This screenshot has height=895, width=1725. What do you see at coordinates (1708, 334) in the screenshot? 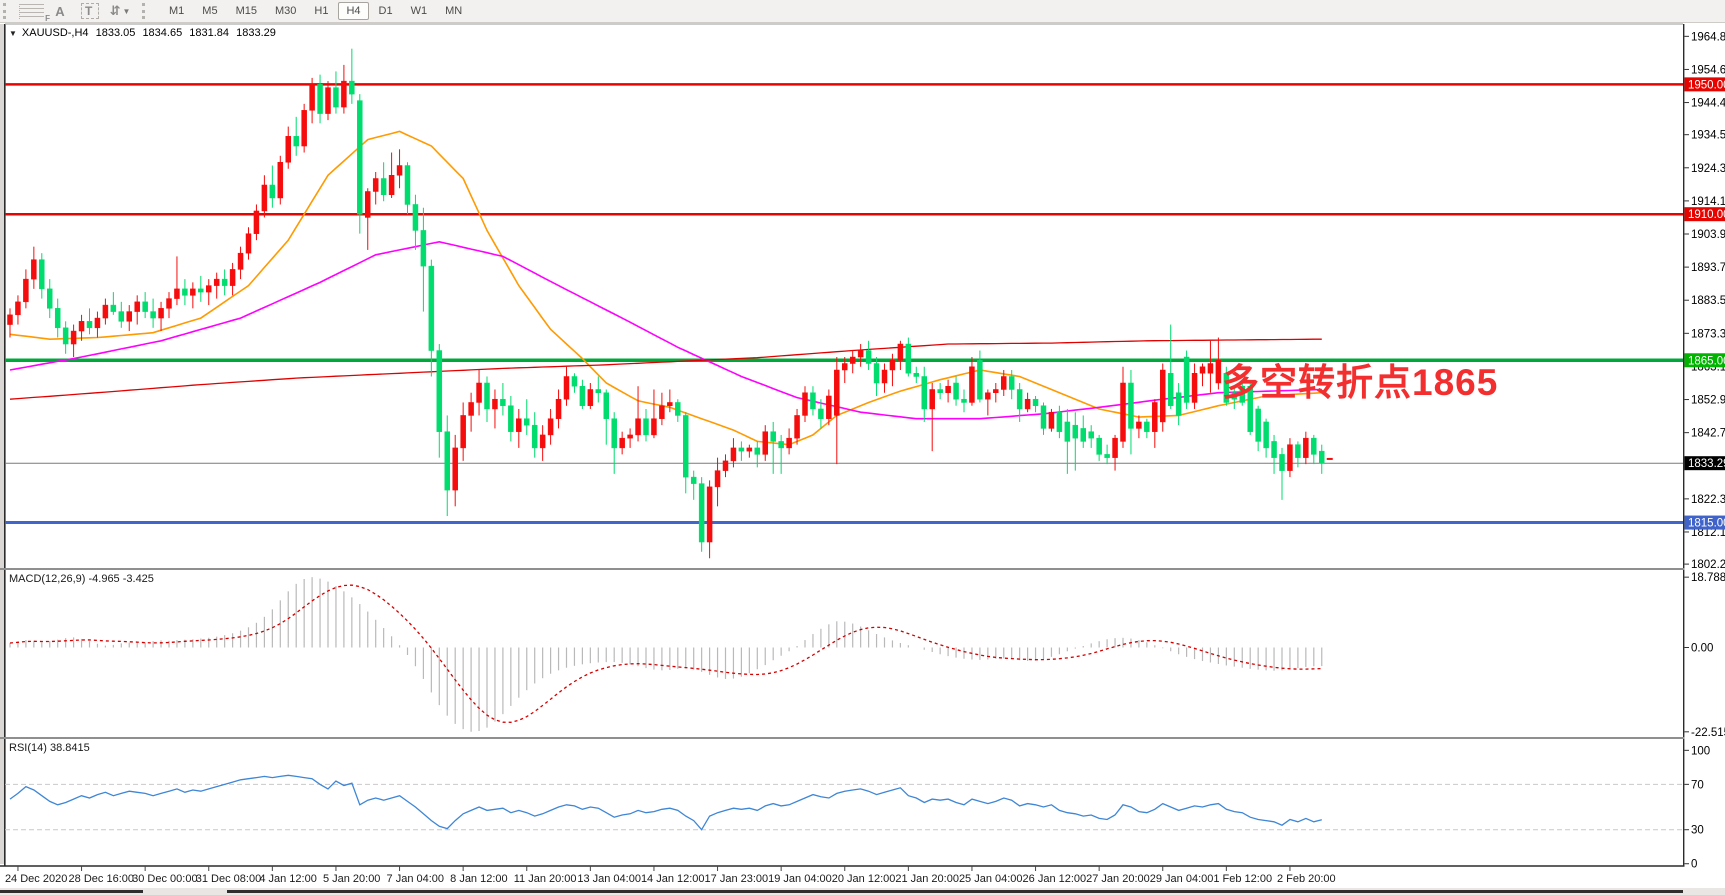
I see `axis-label: 1873.30` at bounding box center [1708, 334].